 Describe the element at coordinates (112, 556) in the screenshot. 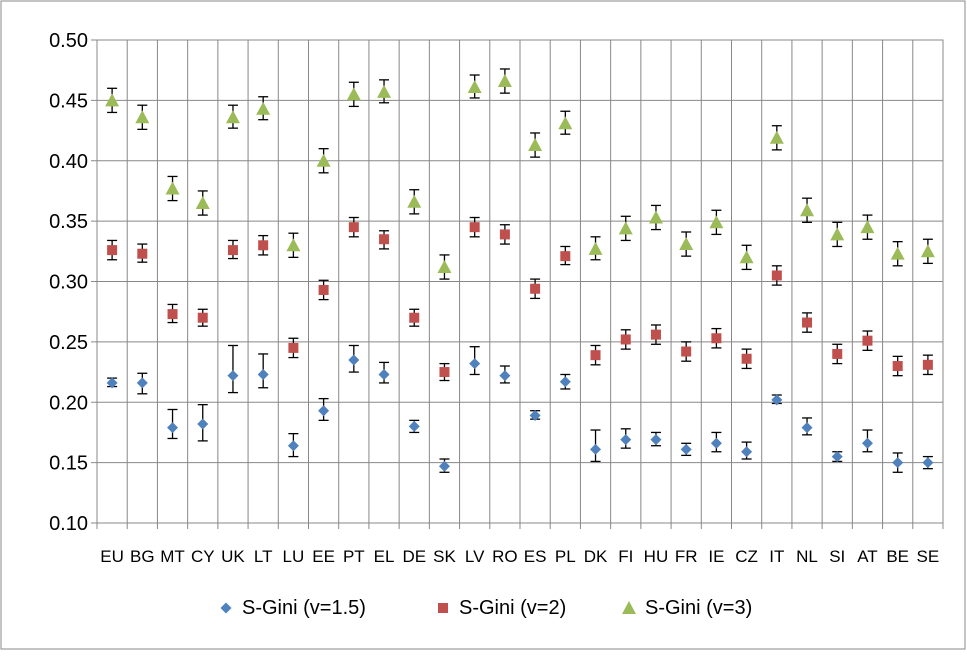

I see `x-tick-label: EU` at that location.